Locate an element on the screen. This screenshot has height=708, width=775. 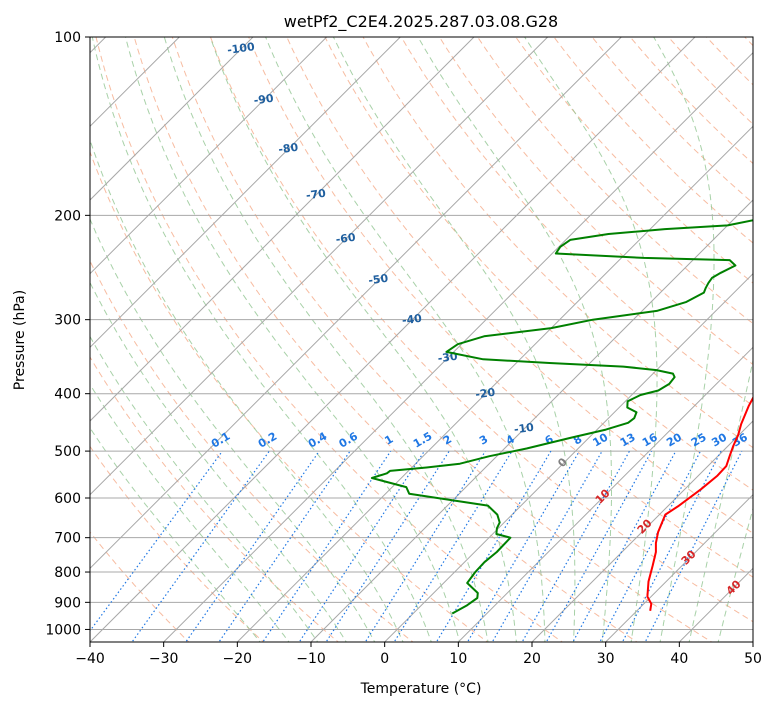
mixing-ratio-label: 13 is located at coordinates (628, 440).